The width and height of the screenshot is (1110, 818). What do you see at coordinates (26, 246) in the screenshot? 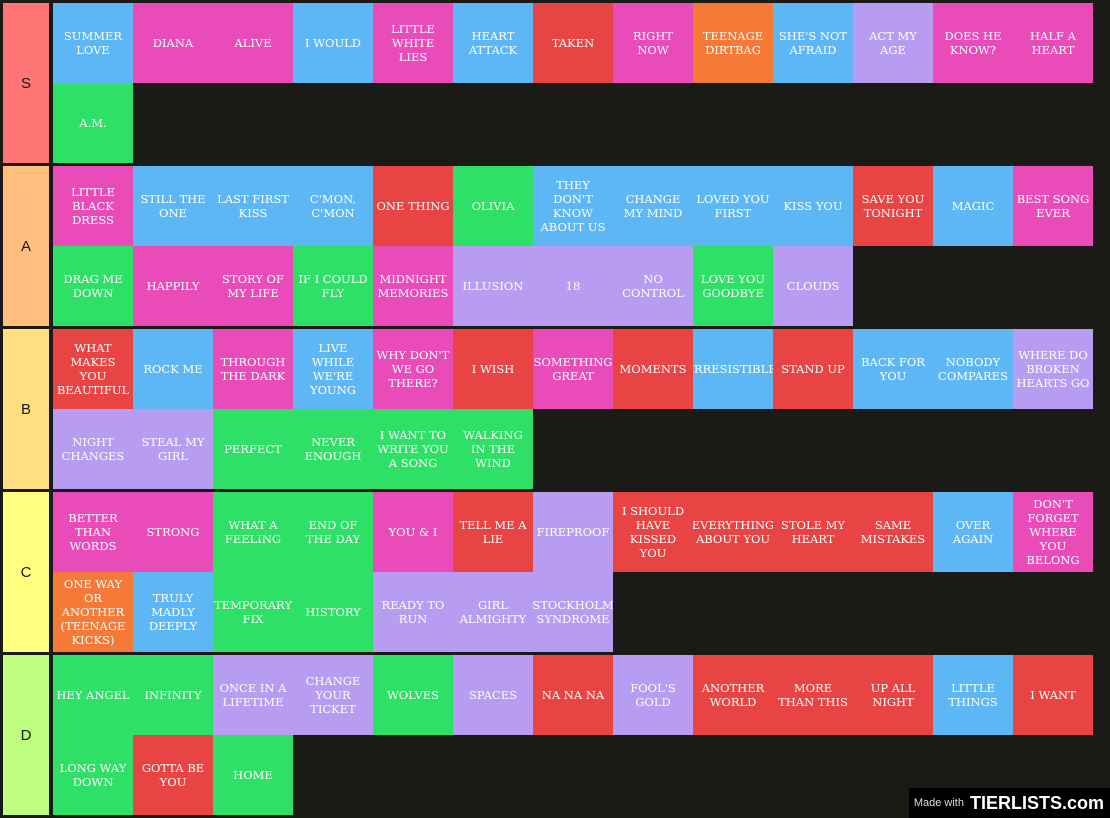
I see `tier-label-a: A` at bounding box center [26, 246].